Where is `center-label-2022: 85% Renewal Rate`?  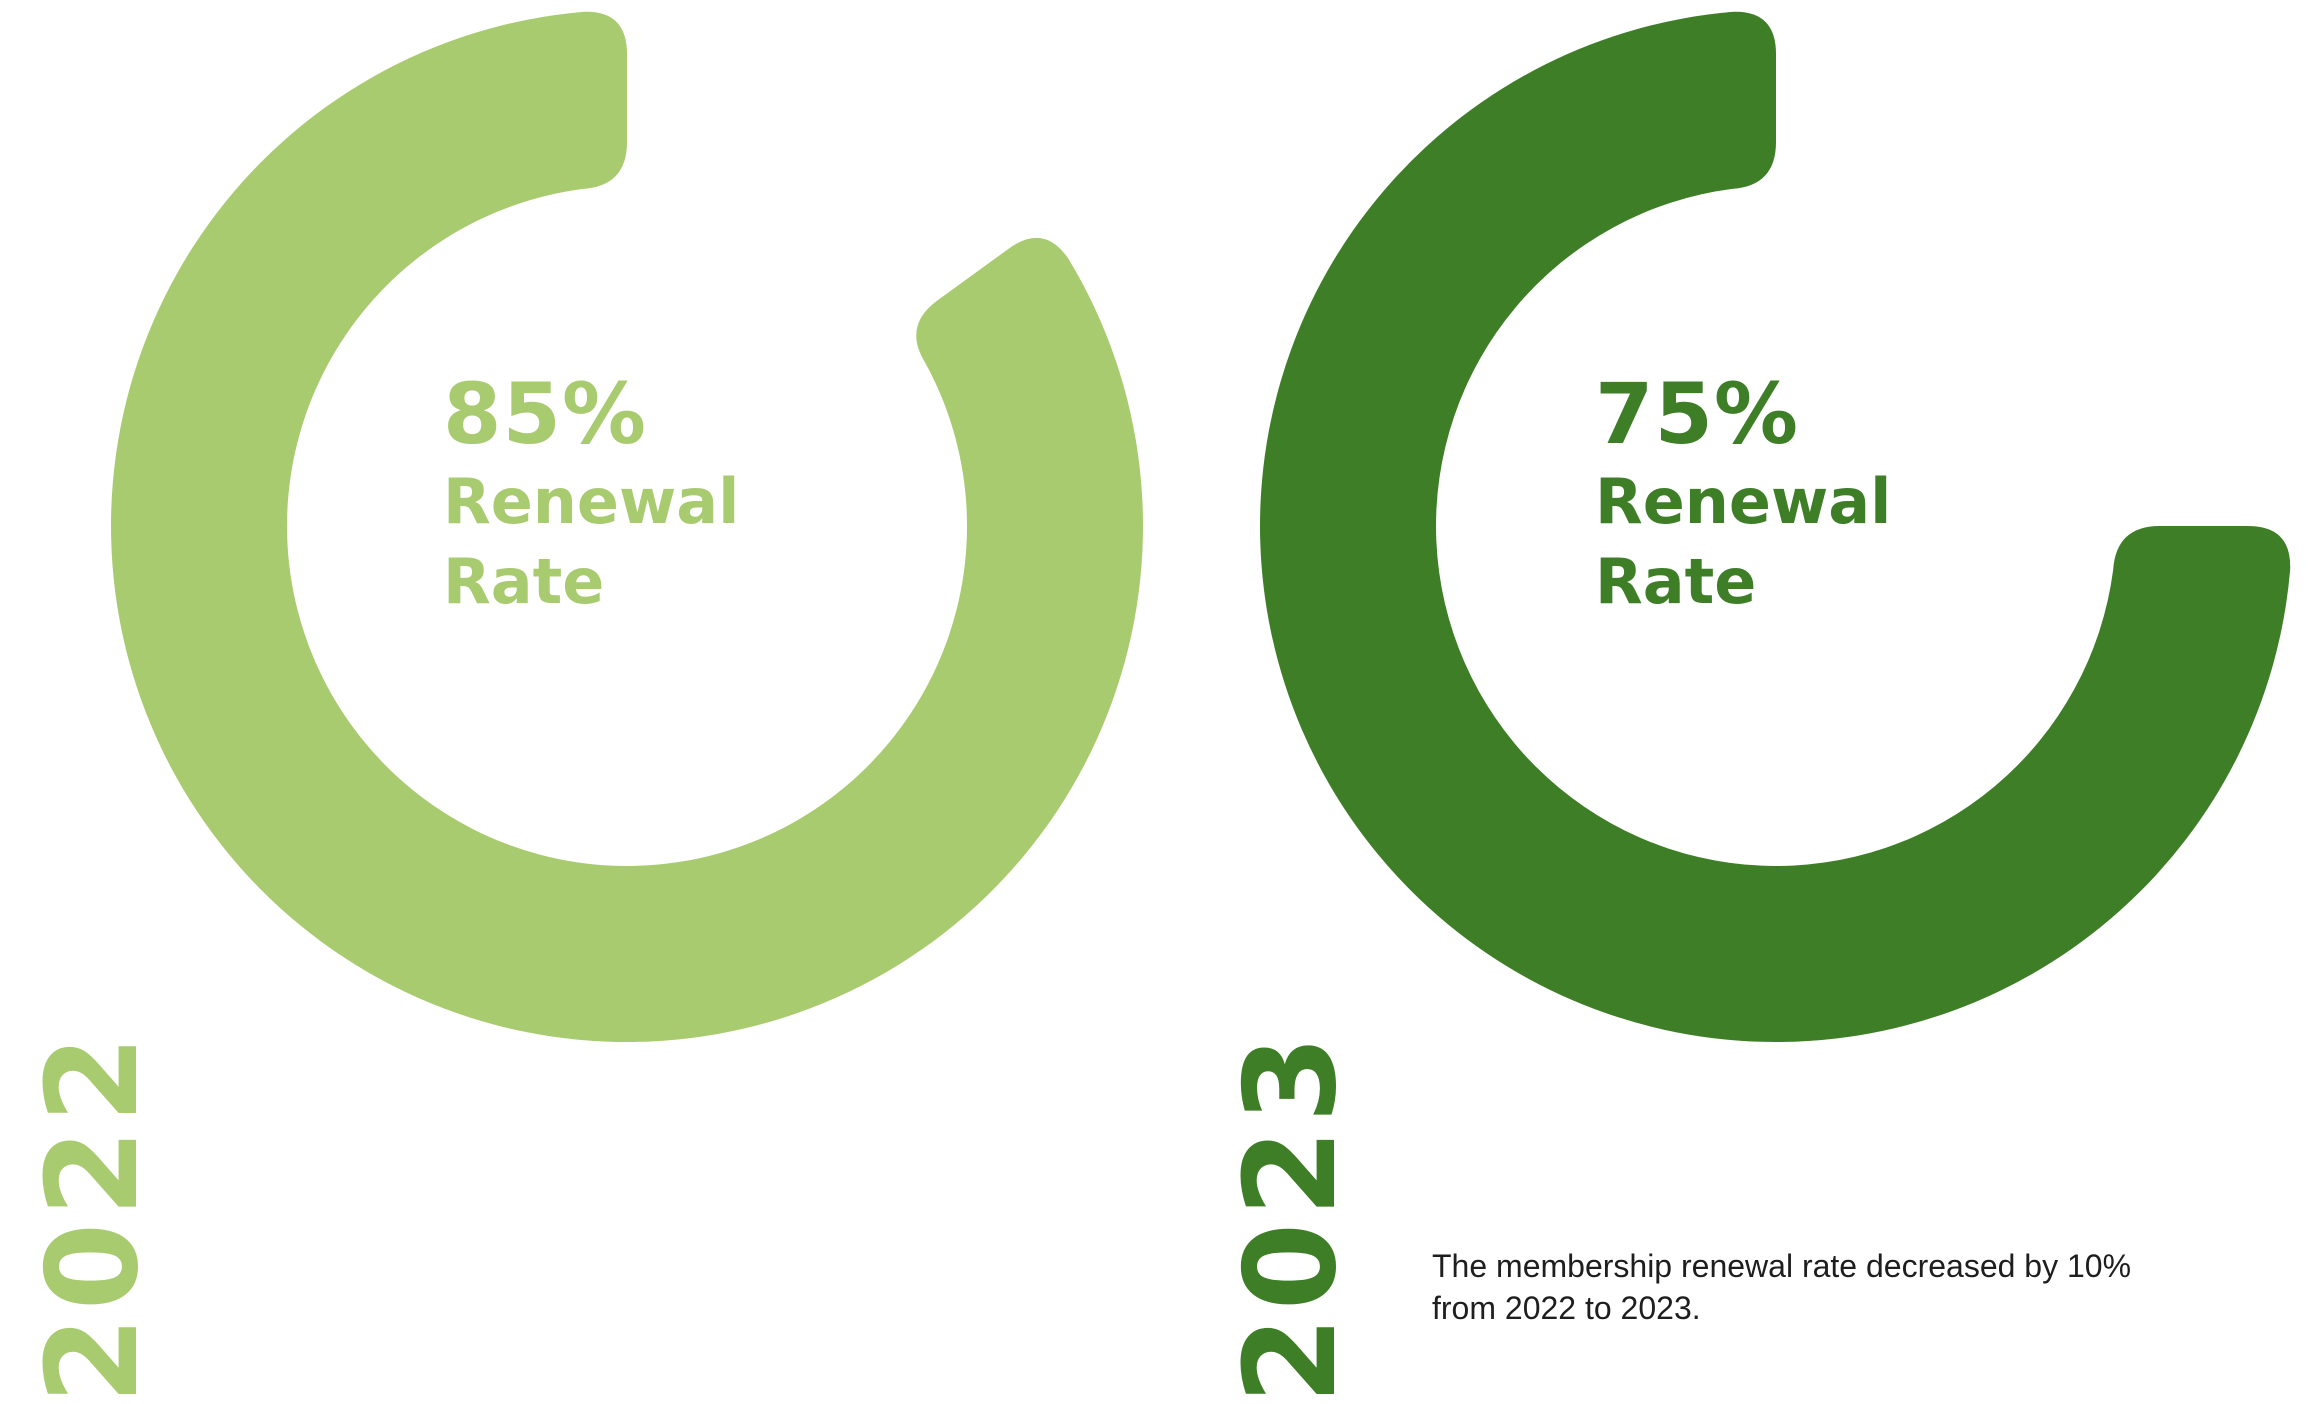
center-label-2022: 85% Renewal Rate is located at coordinates (591, 497).